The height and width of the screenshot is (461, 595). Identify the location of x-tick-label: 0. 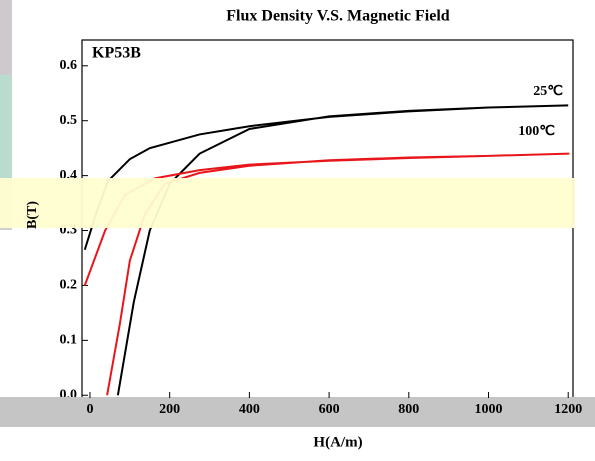
(89, 409).